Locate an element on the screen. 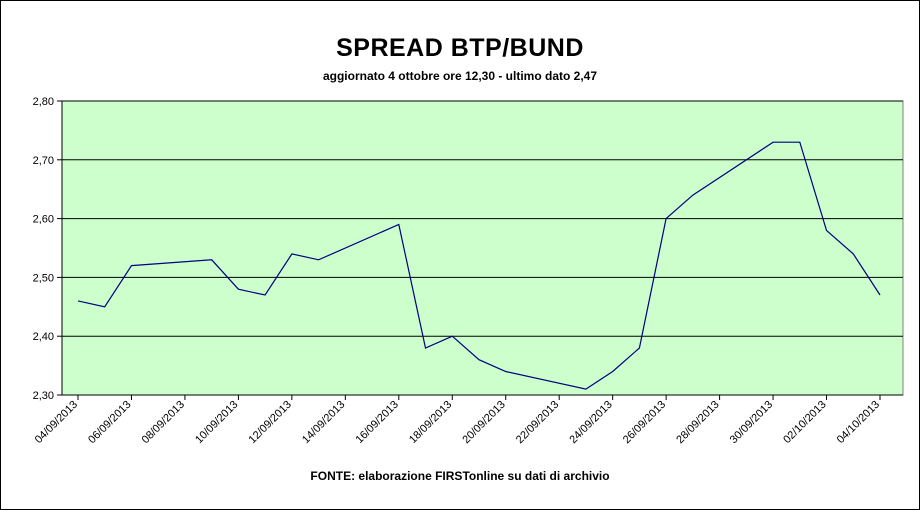  x-tick-label: 24/09/2013 is located at coordinates (590, 422).